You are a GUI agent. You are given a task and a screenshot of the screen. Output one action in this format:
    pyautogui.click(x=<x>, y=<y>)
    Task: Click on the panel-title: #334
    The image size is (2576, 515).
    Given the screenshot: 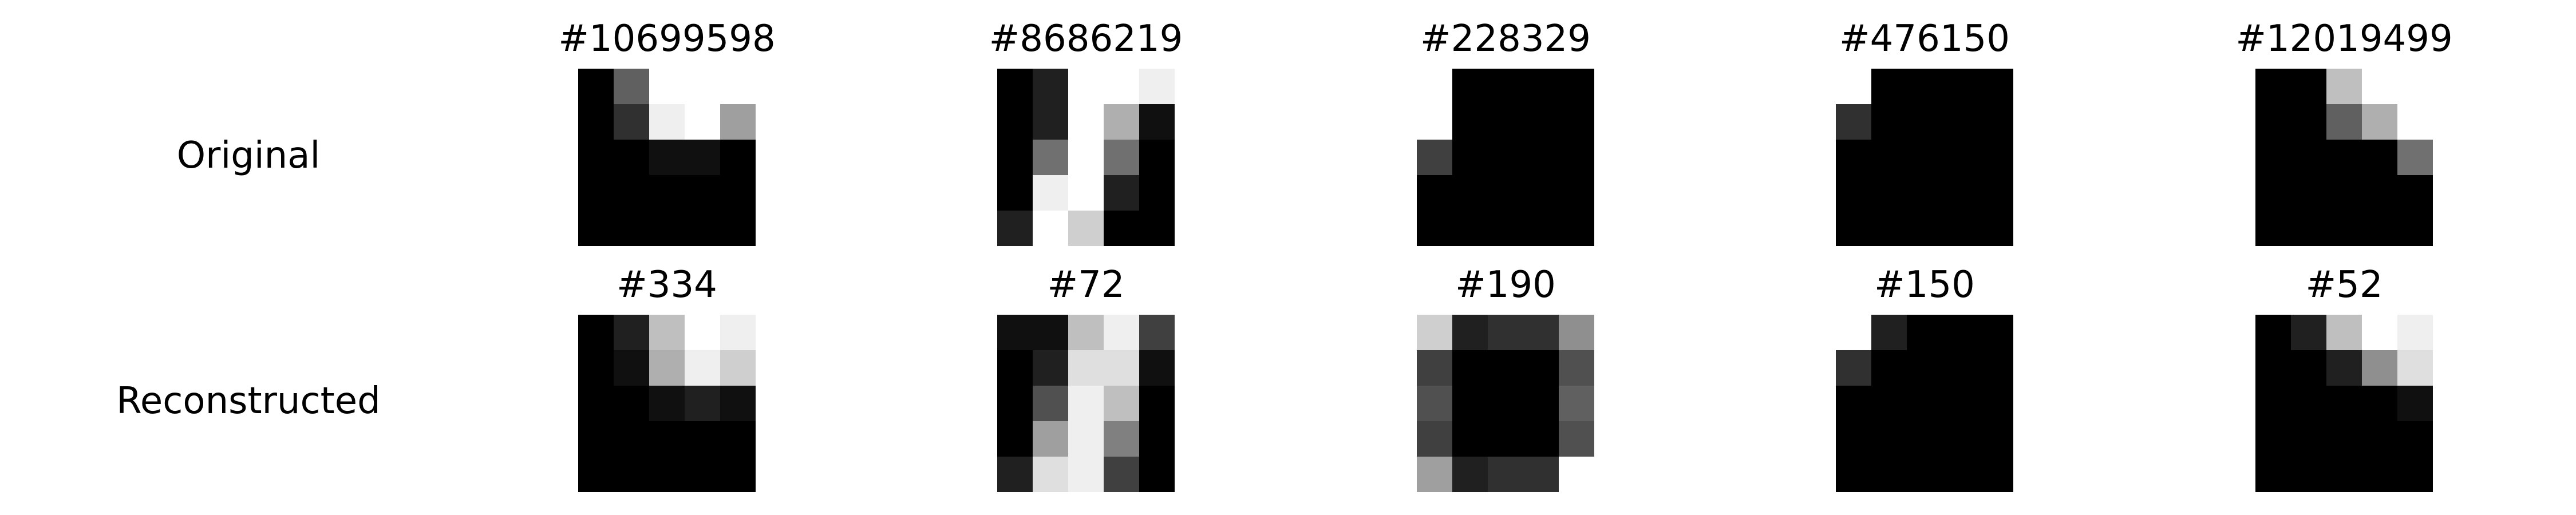 What is the action you would take?
    pyautogui.click(x=667, y=285)
    